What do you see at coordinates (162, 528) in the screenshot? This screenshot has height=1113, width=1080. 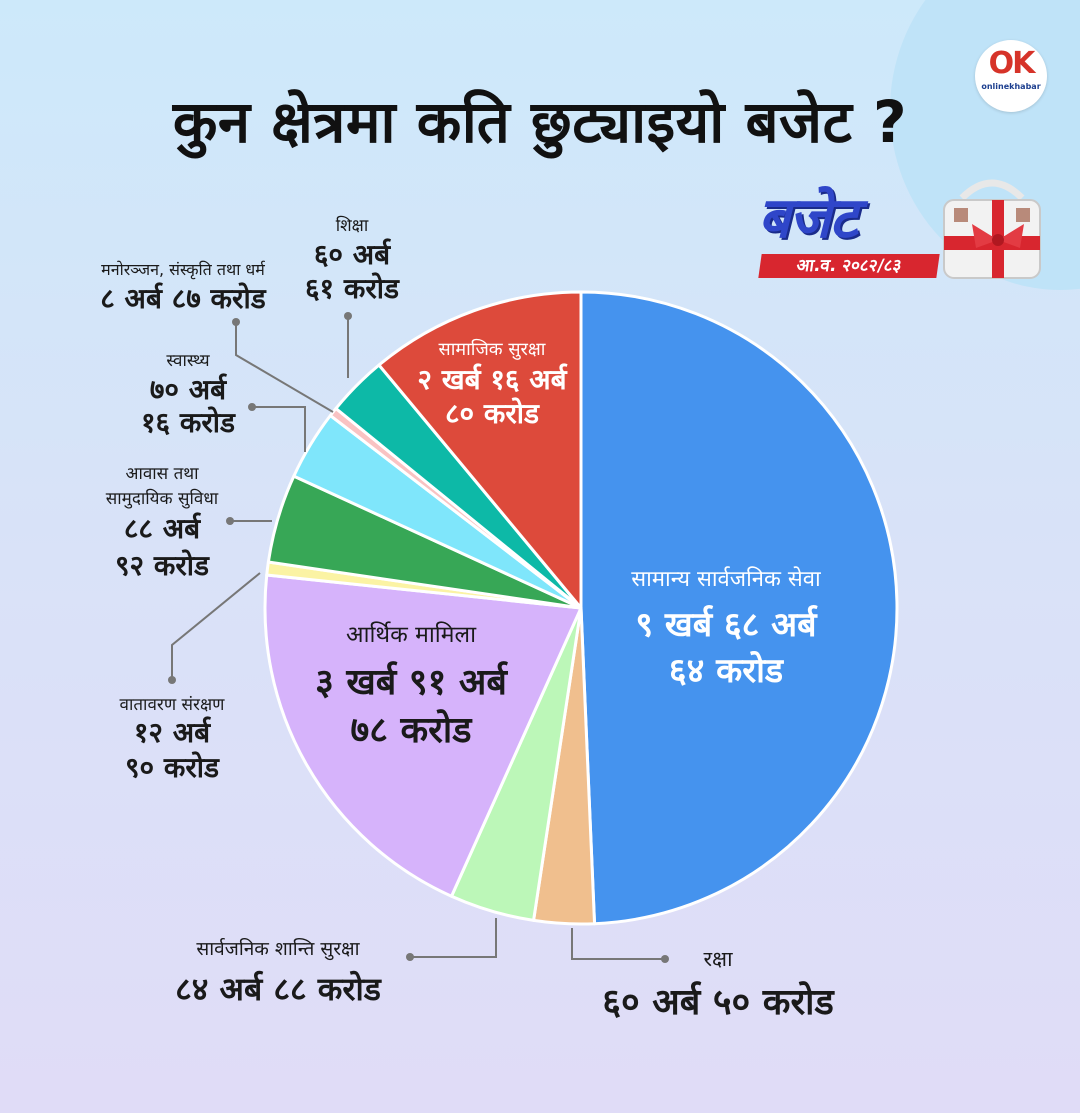 I see `label-housing-value-1: ८८ अर्ब` at bounding box center [162, 528].